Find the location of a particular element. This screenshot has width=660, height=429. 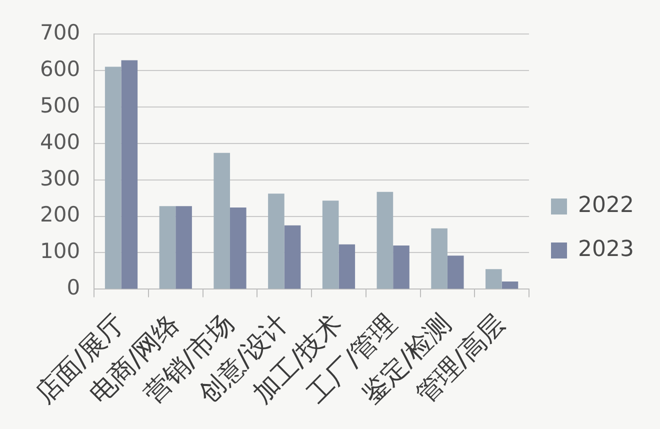

y-tick-label: 0 is located at coordinates (73, 288).